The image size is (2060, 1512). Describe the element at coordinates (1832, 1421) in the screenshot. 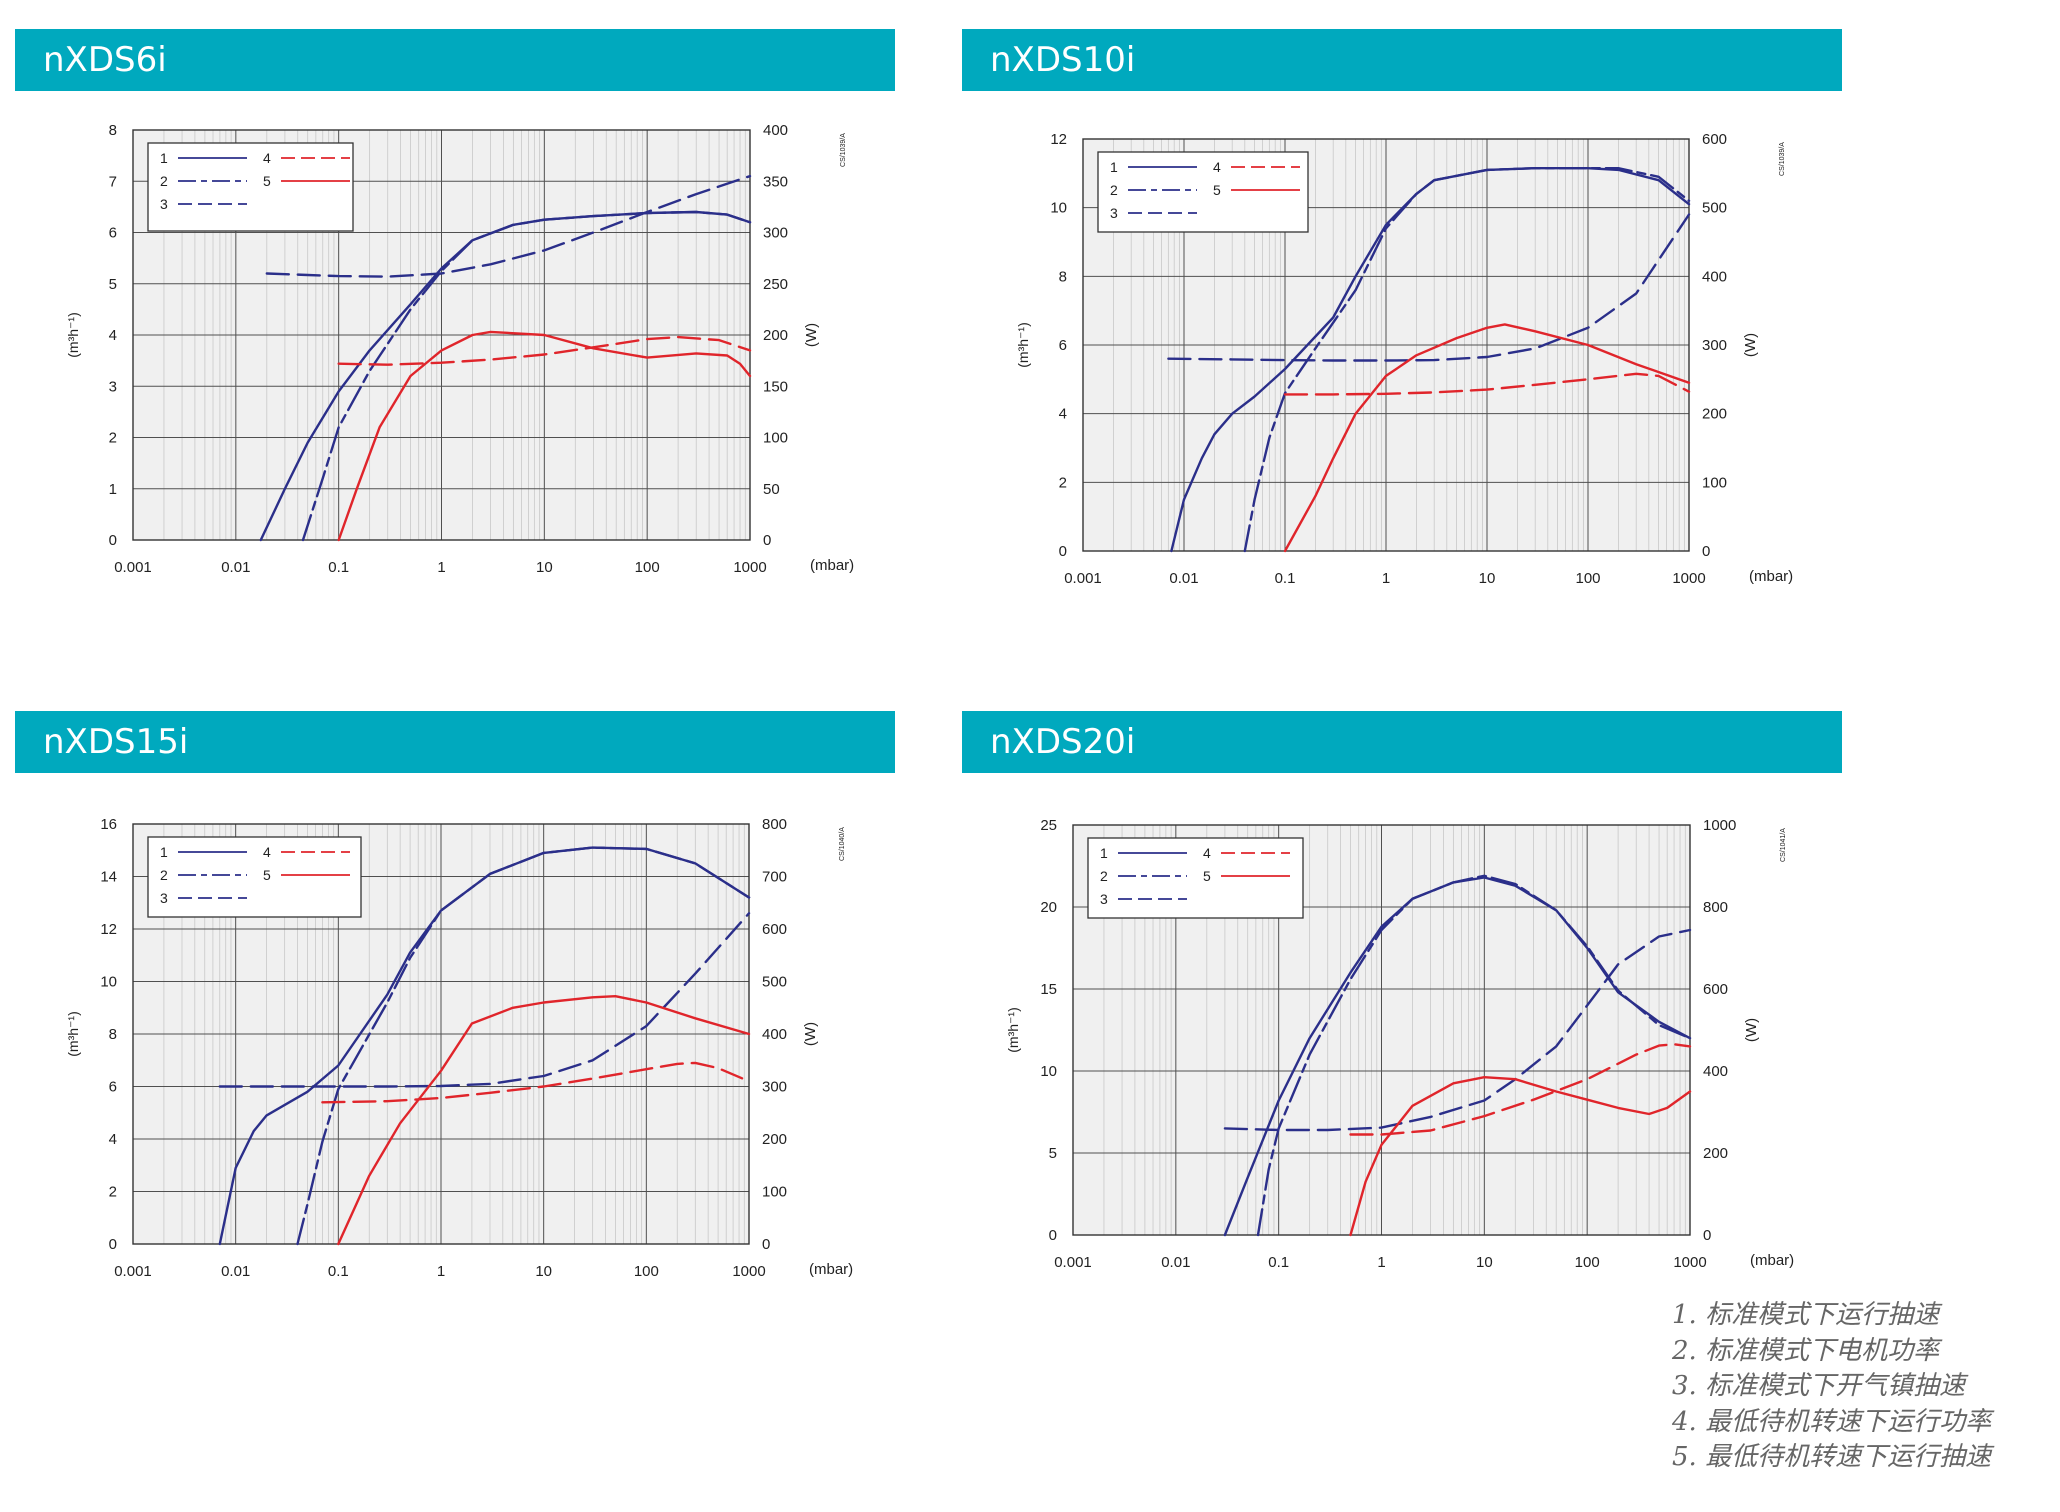

I see `note-4: 4. 最低待机转速下运行功率` at that location.